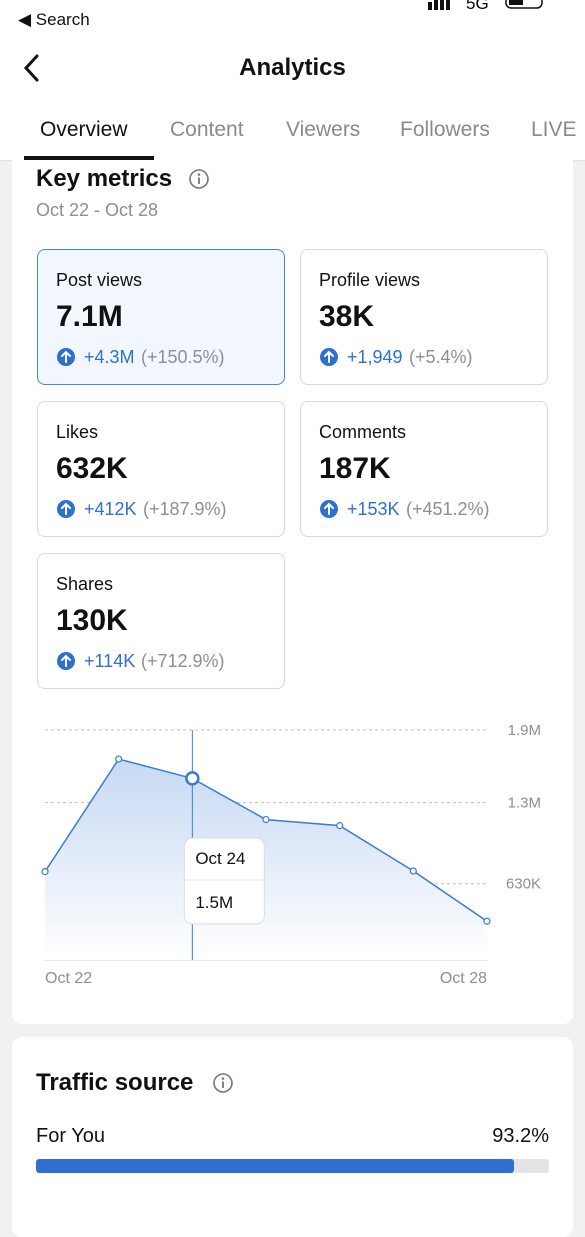  I want to click on tooltip-value: 1.5M, so click(214, 902).